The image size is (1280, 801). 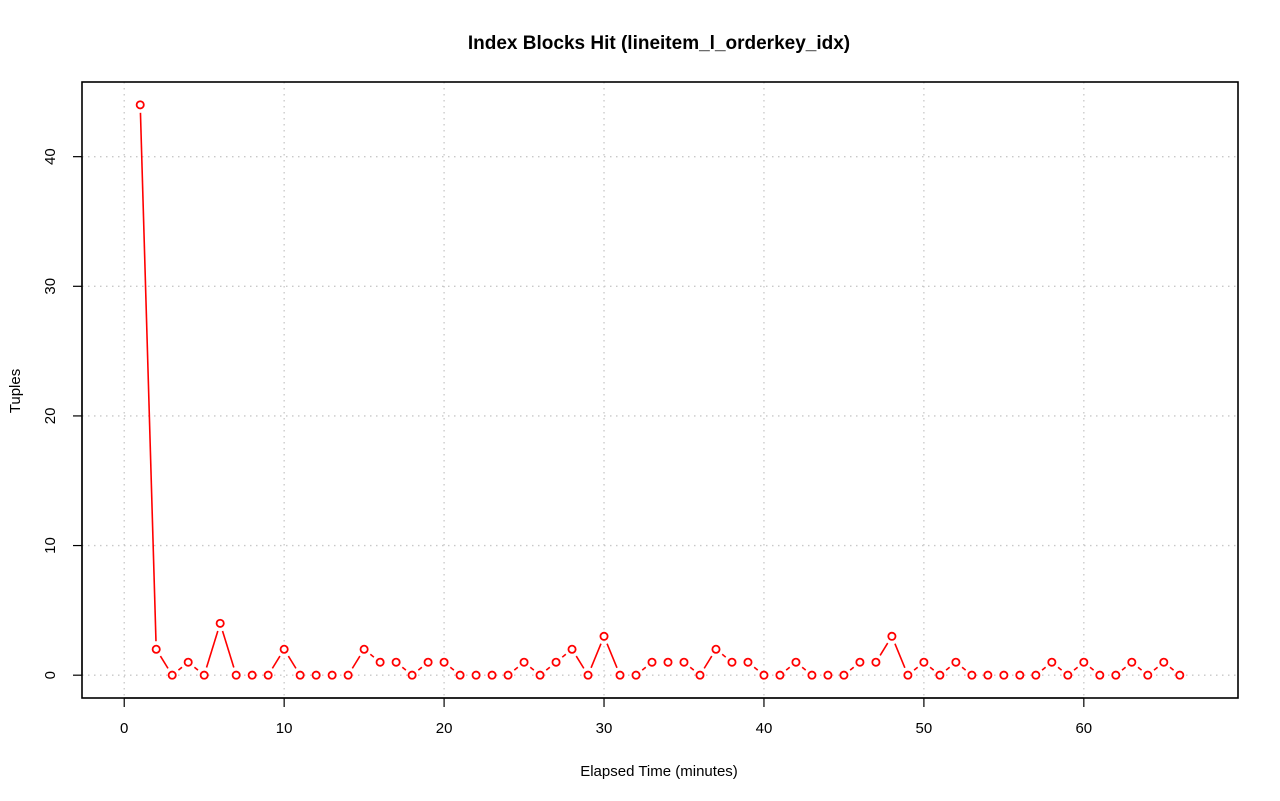 What do you see at coordinates (604, 728) in the screenshot?
I see `x-tick-label-3: 30` at bounding box center [604, 728].